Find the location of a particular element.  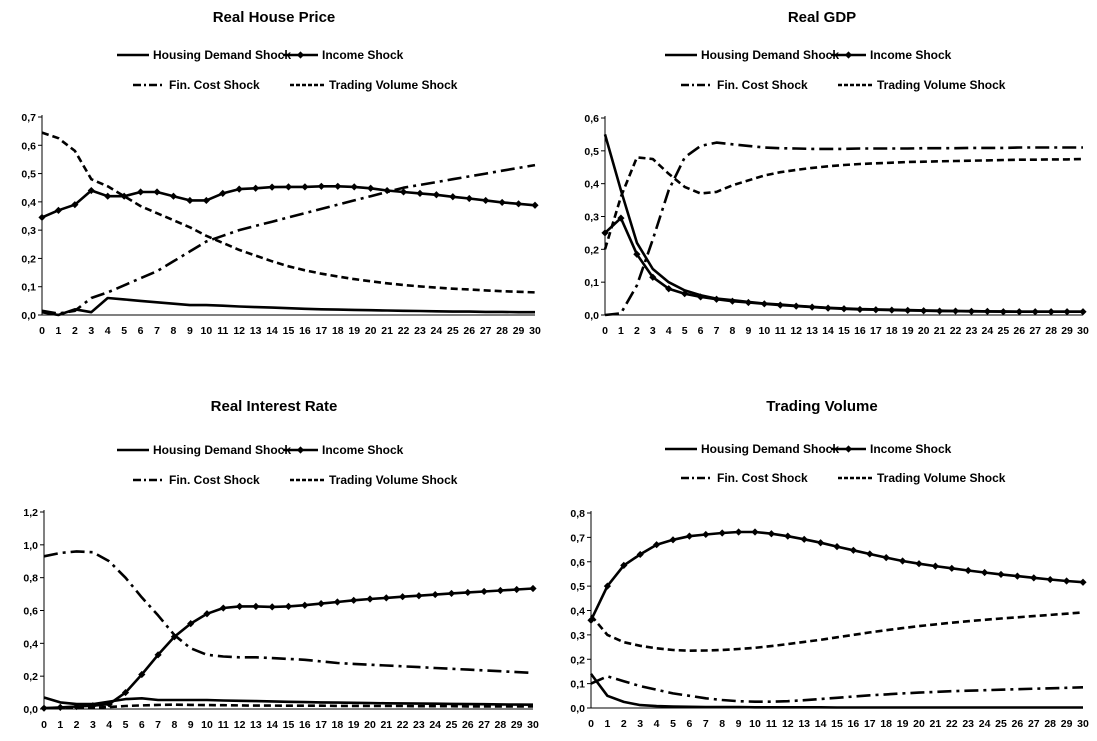

x-tick-label: 0 is located at coordinates (44, 725).